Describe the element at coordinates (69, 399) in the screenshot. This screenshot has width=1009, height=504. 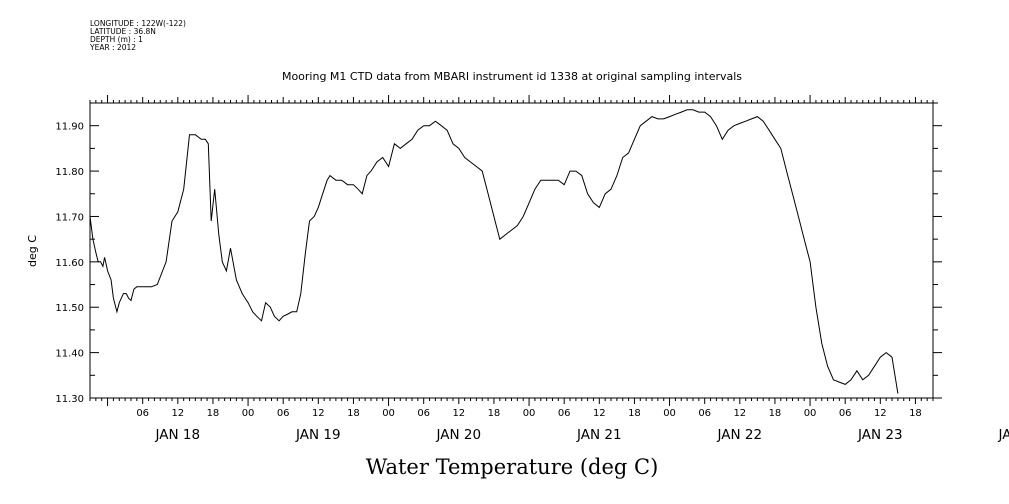
I see `y-tick-label: 11.30` at that location.